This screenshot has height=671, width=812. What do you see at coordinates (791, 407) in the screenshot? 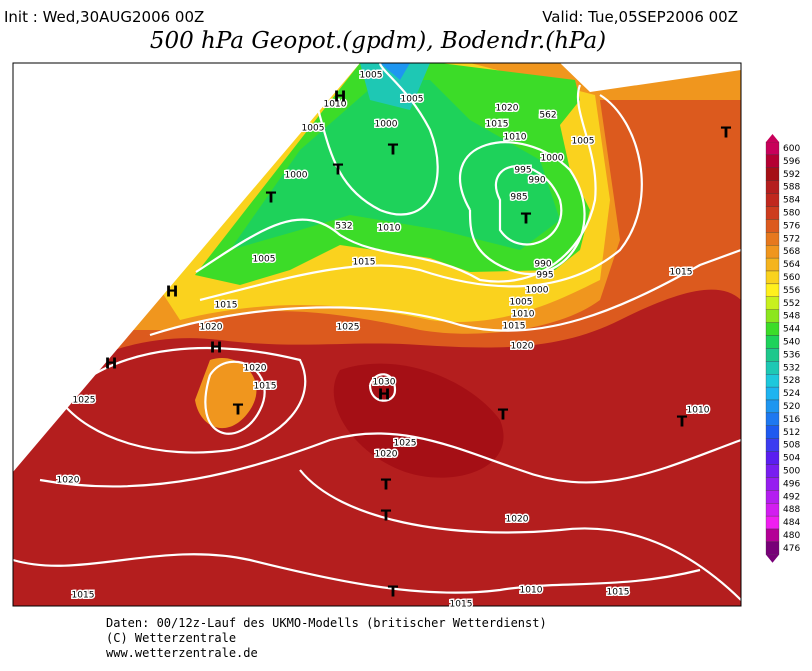
I see `colorbar-tick-label: 520` at bounding box center [791, 407].